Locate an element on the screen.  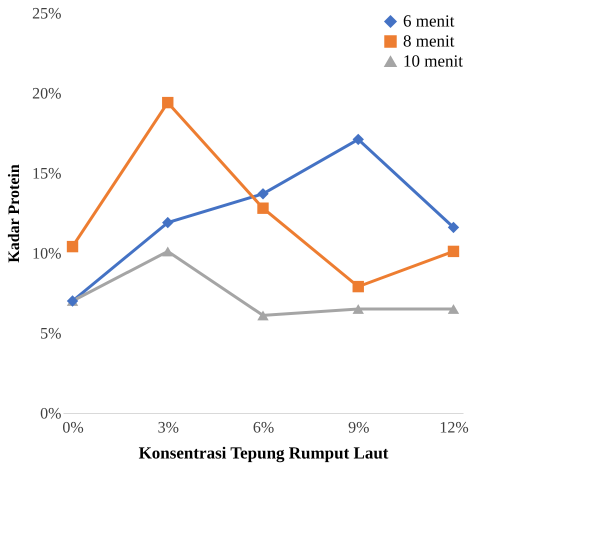
x-tick-label: 9% is located at coordinates (359, 428).